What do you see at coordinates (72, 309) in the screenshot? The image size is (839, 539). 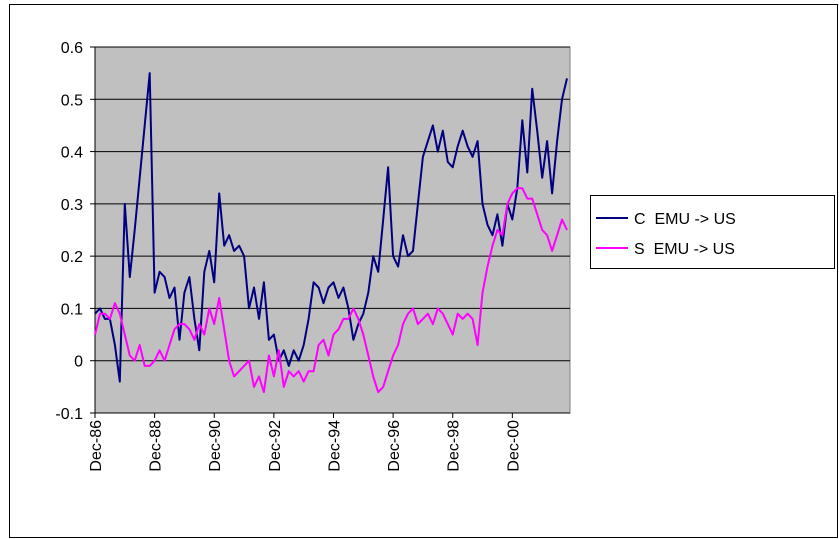 I see `y-tick-label: 0.1` at bounding box center [72, 309].